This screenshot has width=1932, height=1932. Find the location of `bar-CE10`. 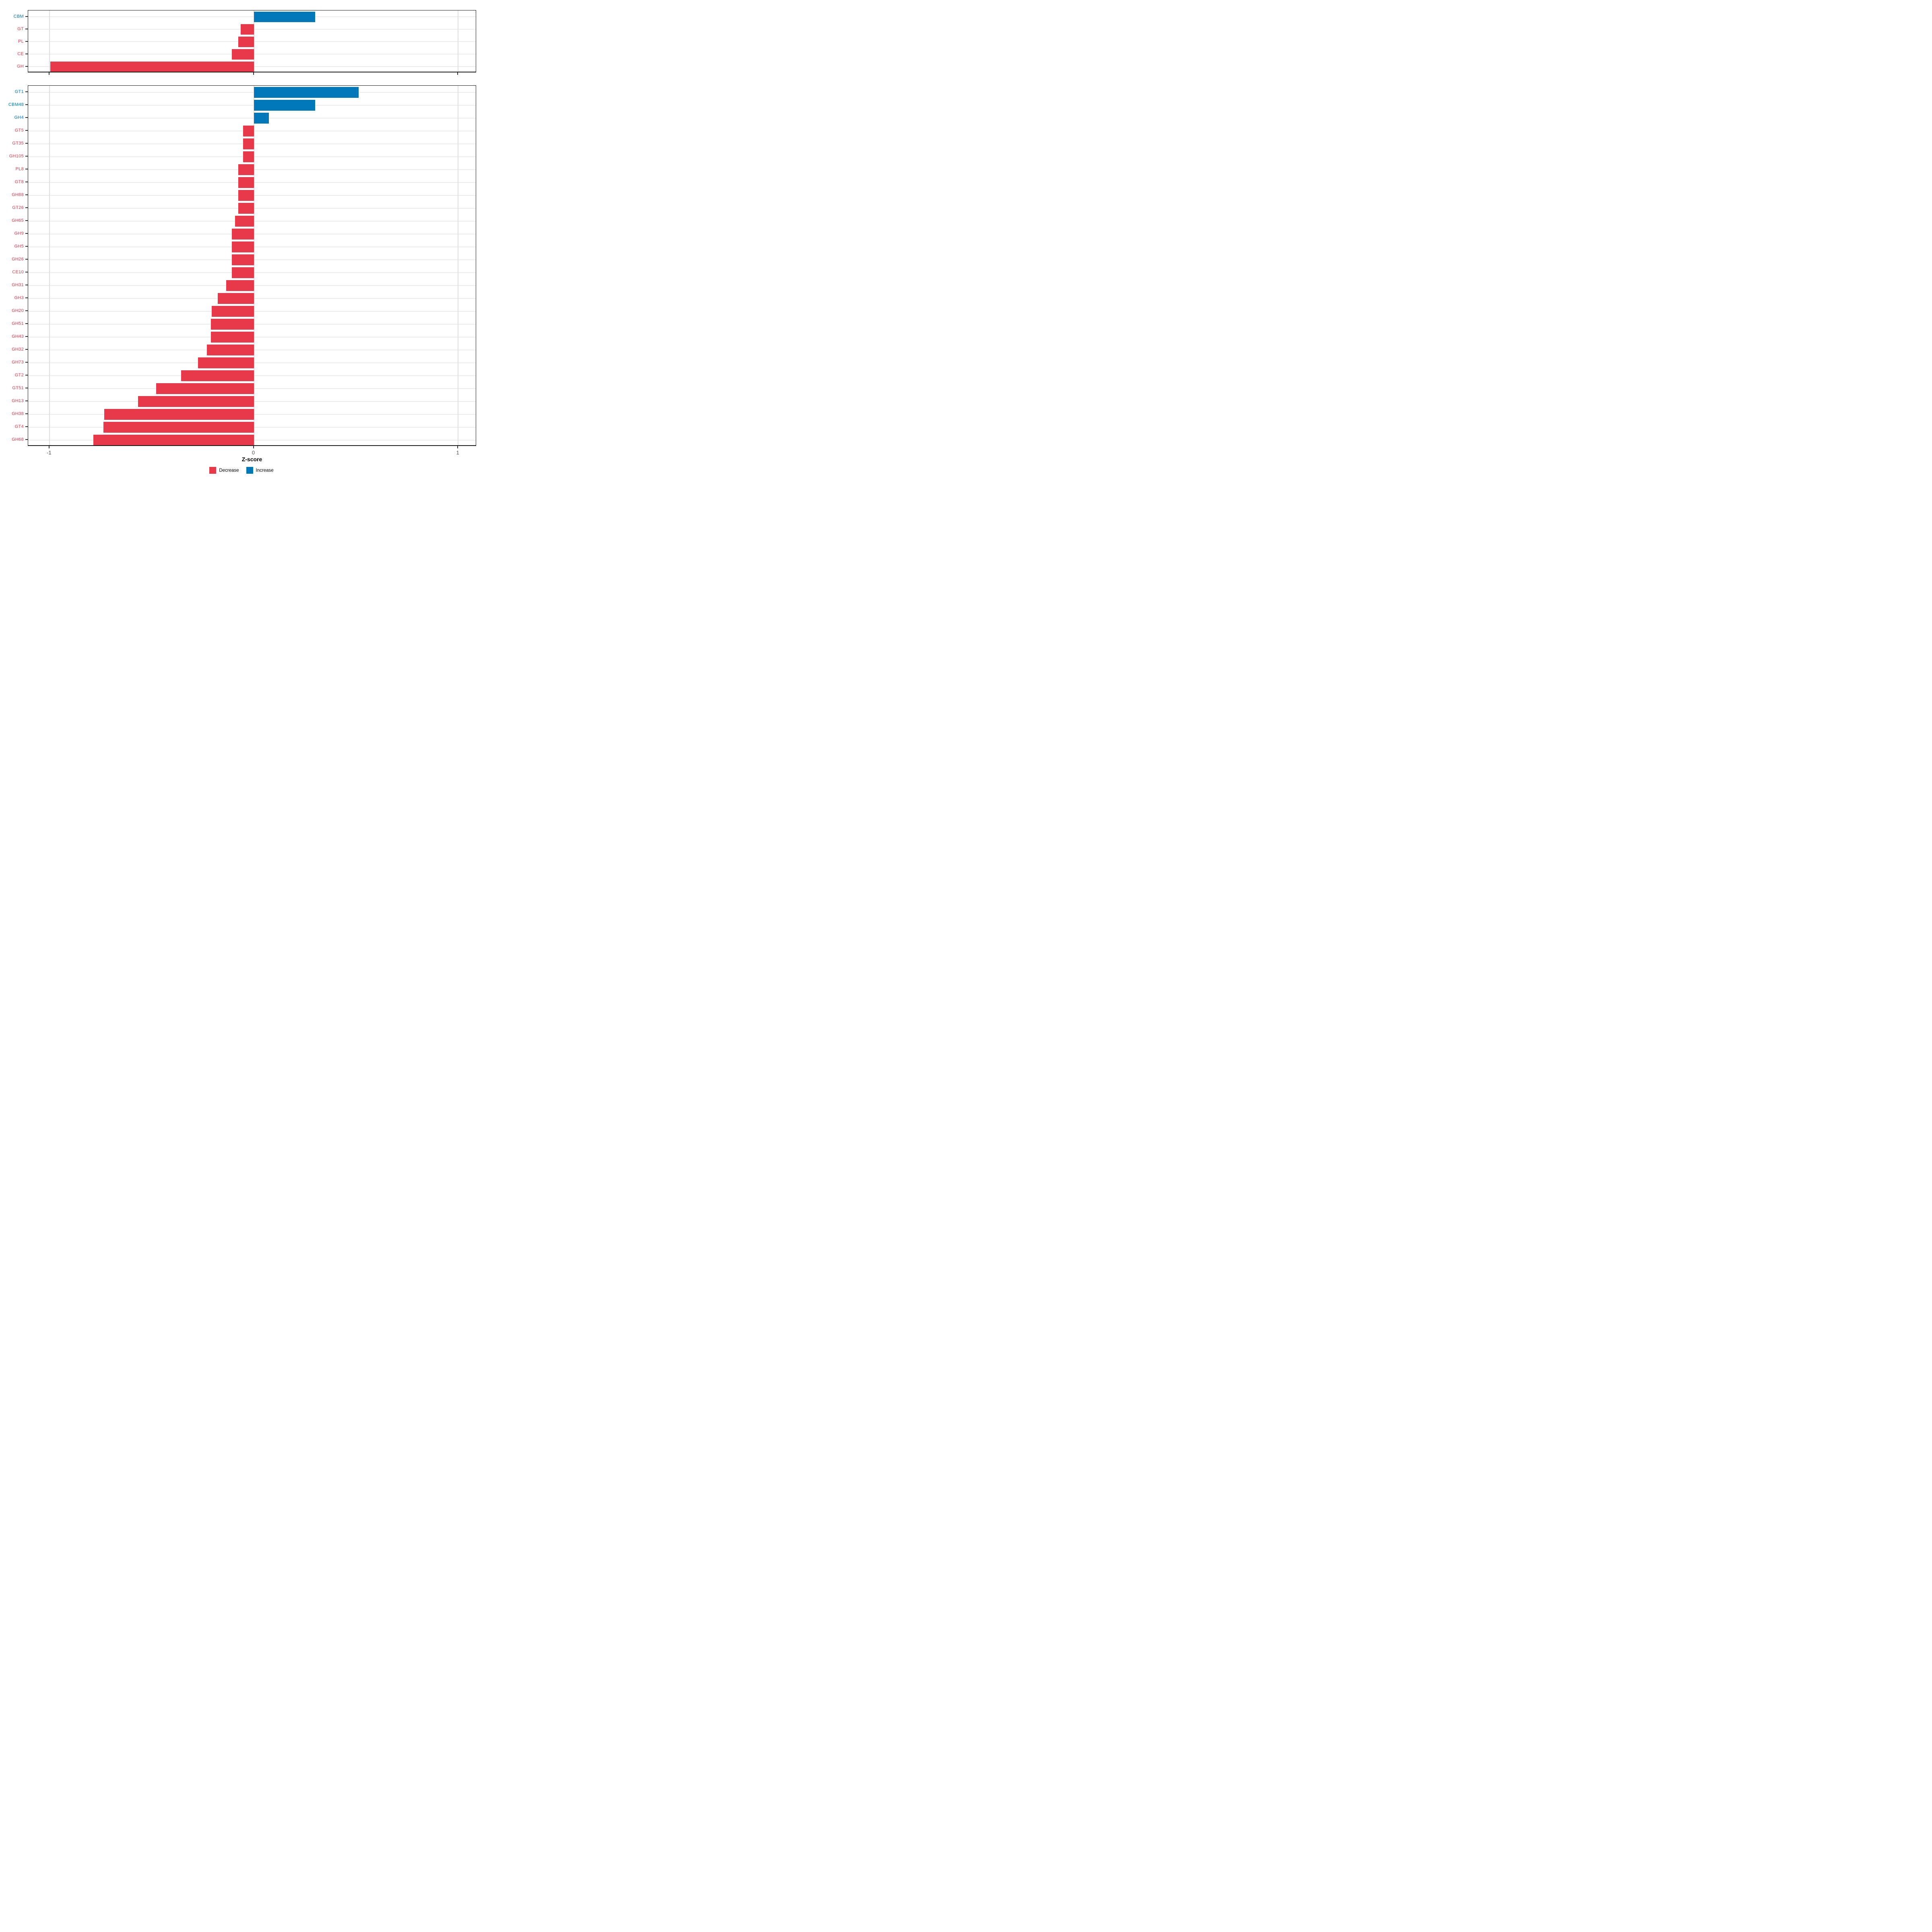

bar-CE10 is located at coordinates (243, 272).